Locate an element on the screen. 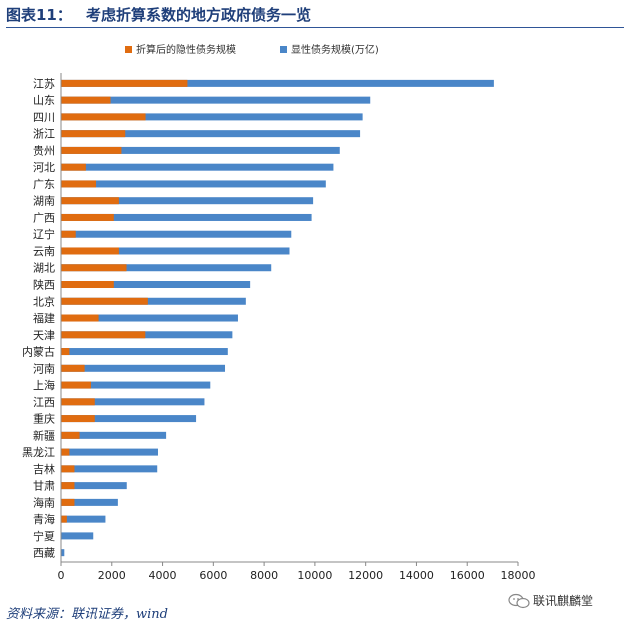 Image resolution: width=630 pixels, height=629 pixels. category-label: 贵州 is located at coordinates (44, 150).